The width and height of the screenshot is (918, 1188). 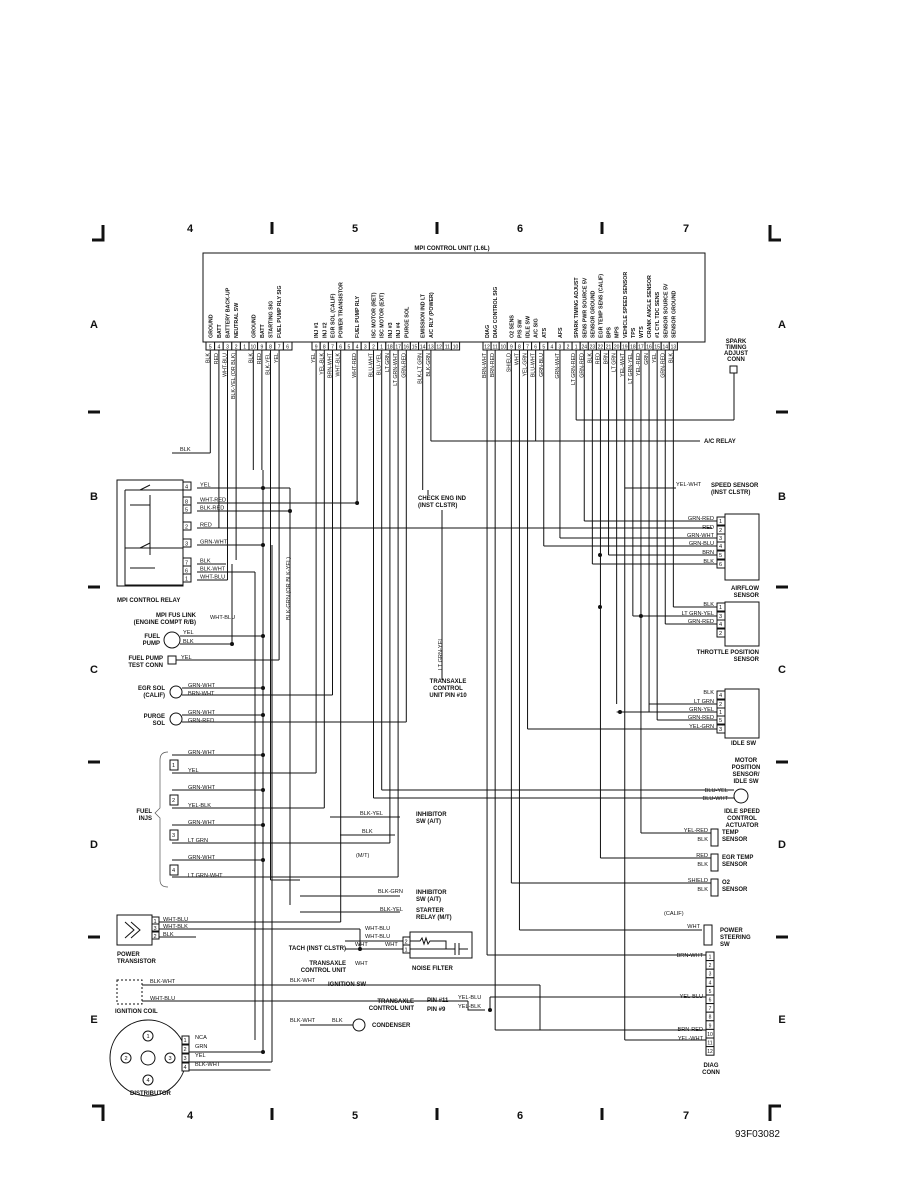 I want to click on pin-number: 9, so click(x=262, y=348).